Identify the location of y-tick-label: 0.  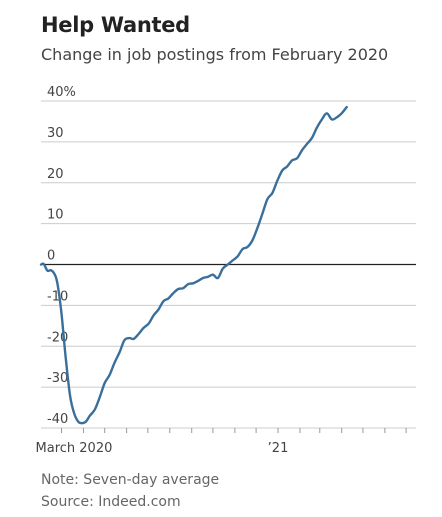
(51, 256).